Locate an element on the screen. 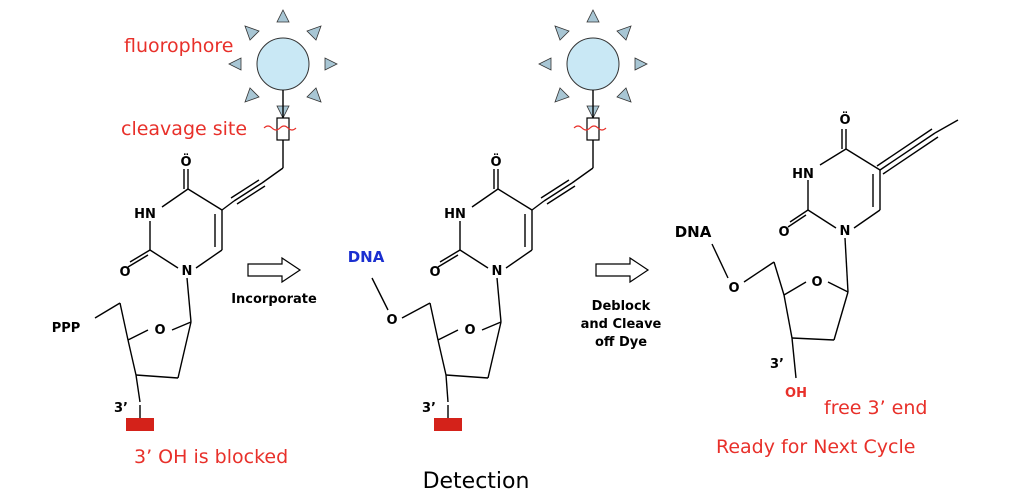 The height and width of the screenshot is (503, 1016). deblock-label-line1: Deblock is located at coordinates (621, 306).